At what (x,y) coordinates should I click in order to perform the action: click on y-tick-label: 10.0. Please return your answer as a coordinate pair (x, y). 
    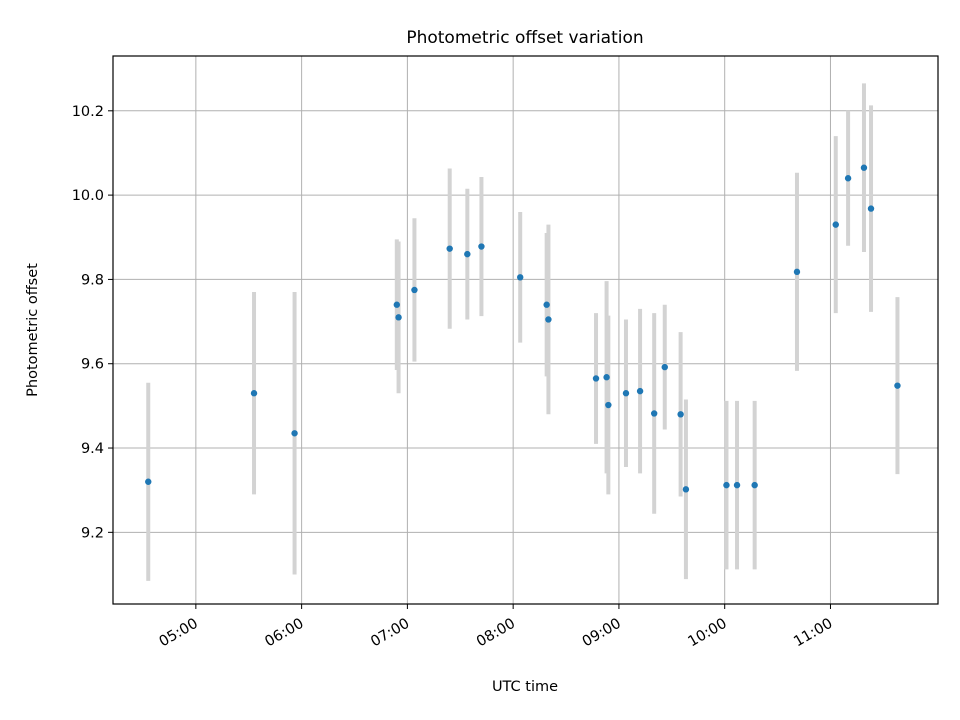
    Looking at the image, I should click on (88, 196).